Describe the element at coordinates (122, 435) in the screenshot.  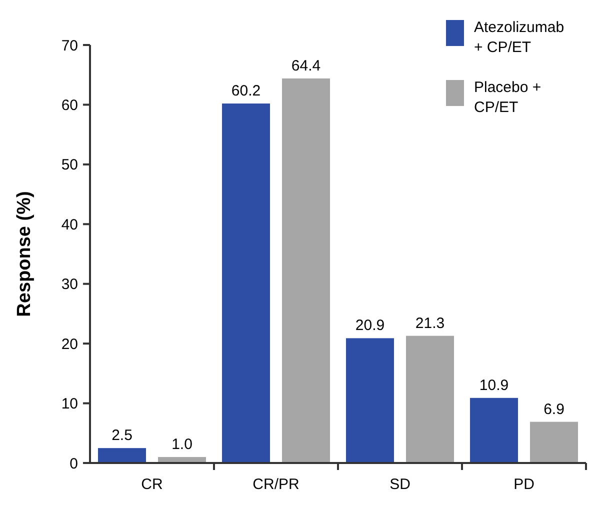
I see `data-label: 2.5` at that location.